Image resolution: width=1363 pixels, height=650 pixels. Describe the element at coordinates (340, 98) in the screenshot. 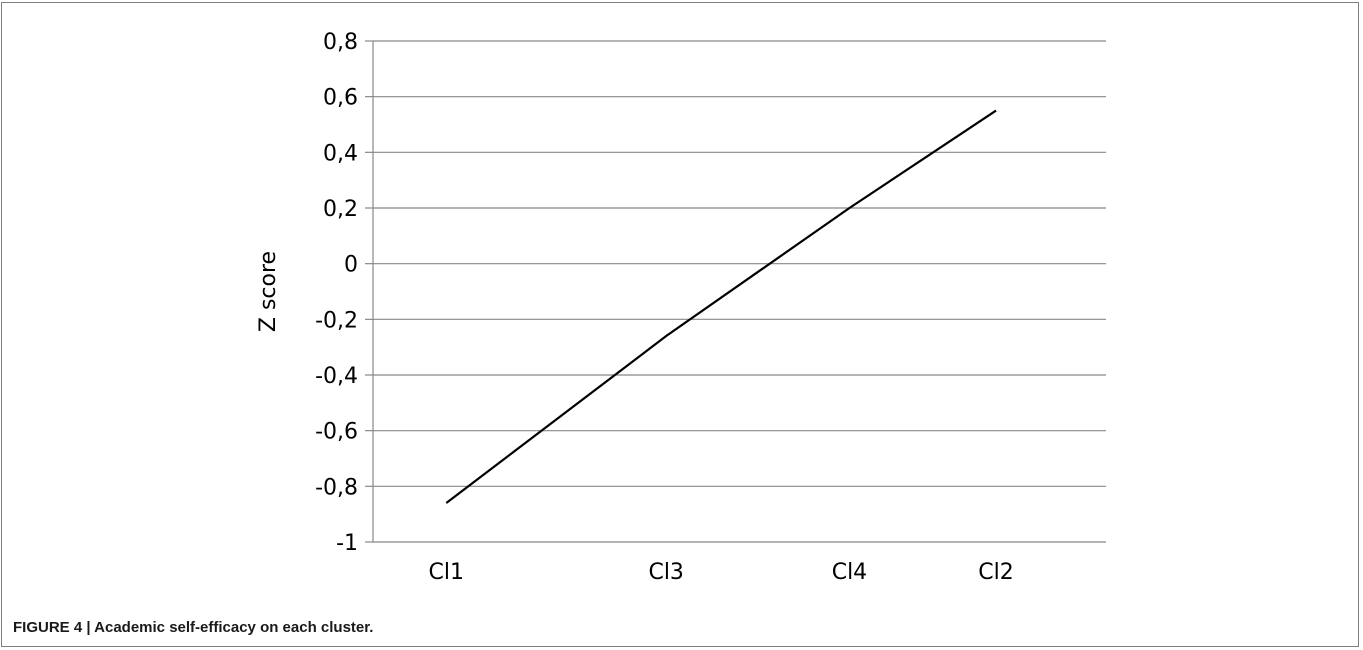

I see `y-tick-label: 0,6` at that location.